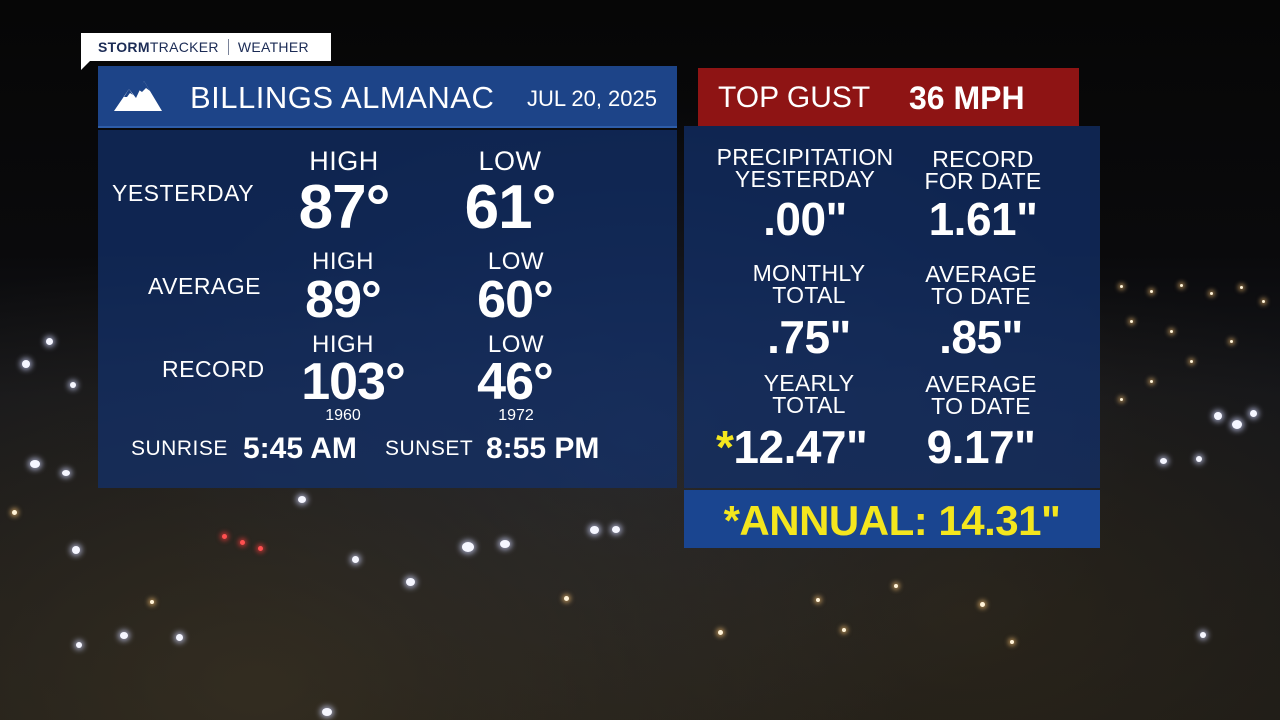  What do you see at coordinates (515, 382) in the screenshot?
I see `record-low-value: 46°` at bounding box center [515, 382].